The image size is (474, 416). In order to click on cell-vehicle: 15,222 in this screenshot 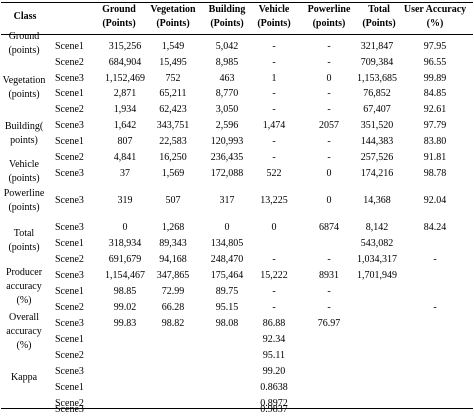, I will do `click(274, 275)`.